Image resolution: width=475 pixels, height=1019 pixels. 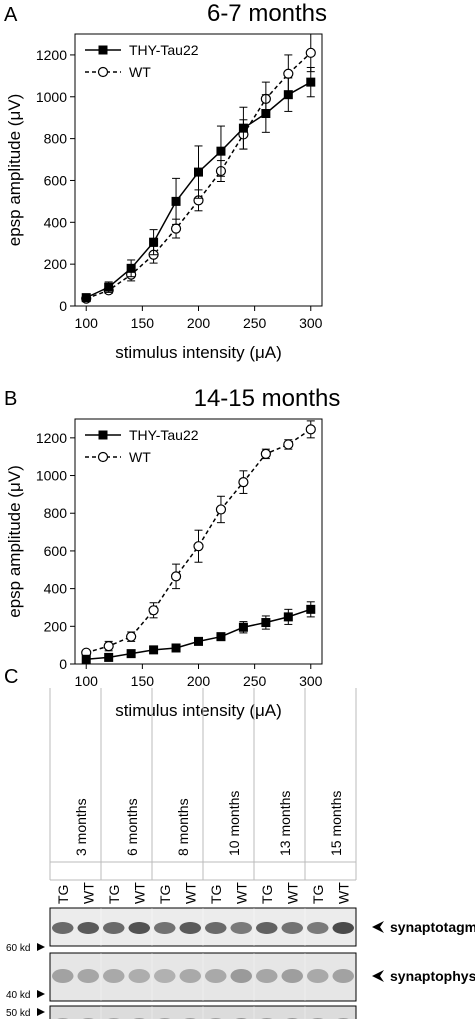 What do you see at coordinates (11, 399) in the screenshot?
I see `panel-letter-b: B` at bounding box center [11, 399].